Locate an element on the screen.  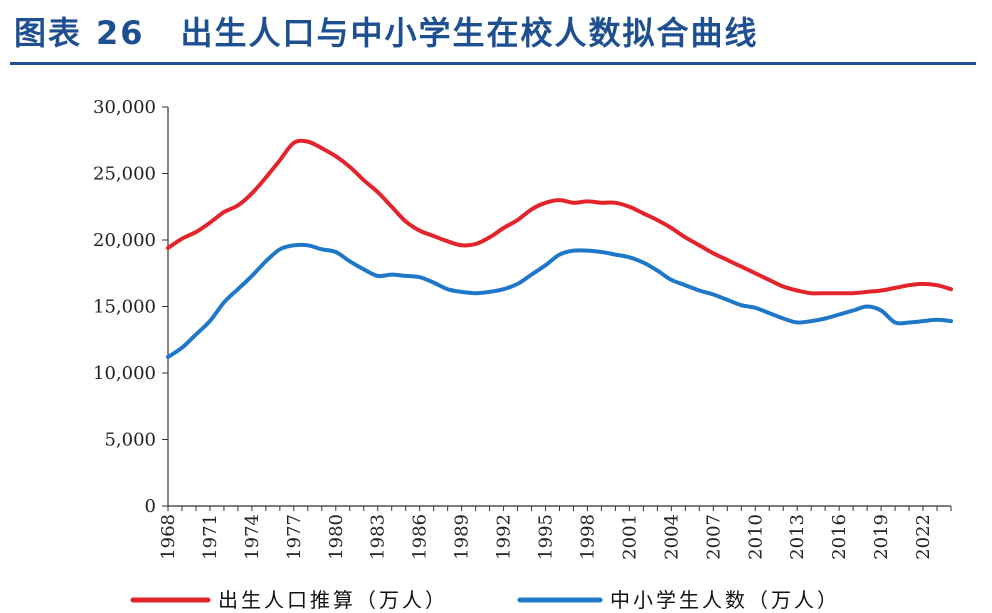
x-tick-label: 1998 is located at coordinates (587, 537).